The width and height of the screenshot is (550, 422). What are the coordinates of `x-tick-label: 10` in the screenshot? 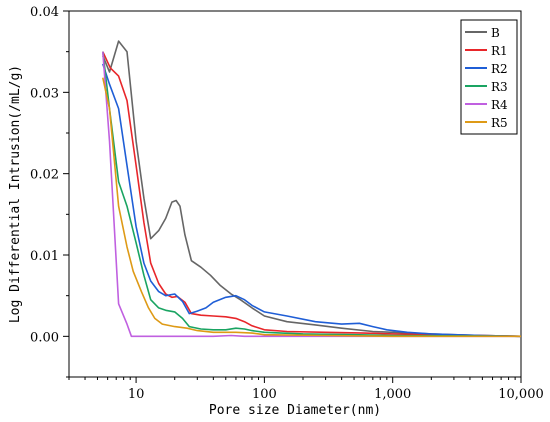 It's located at (136, 394).